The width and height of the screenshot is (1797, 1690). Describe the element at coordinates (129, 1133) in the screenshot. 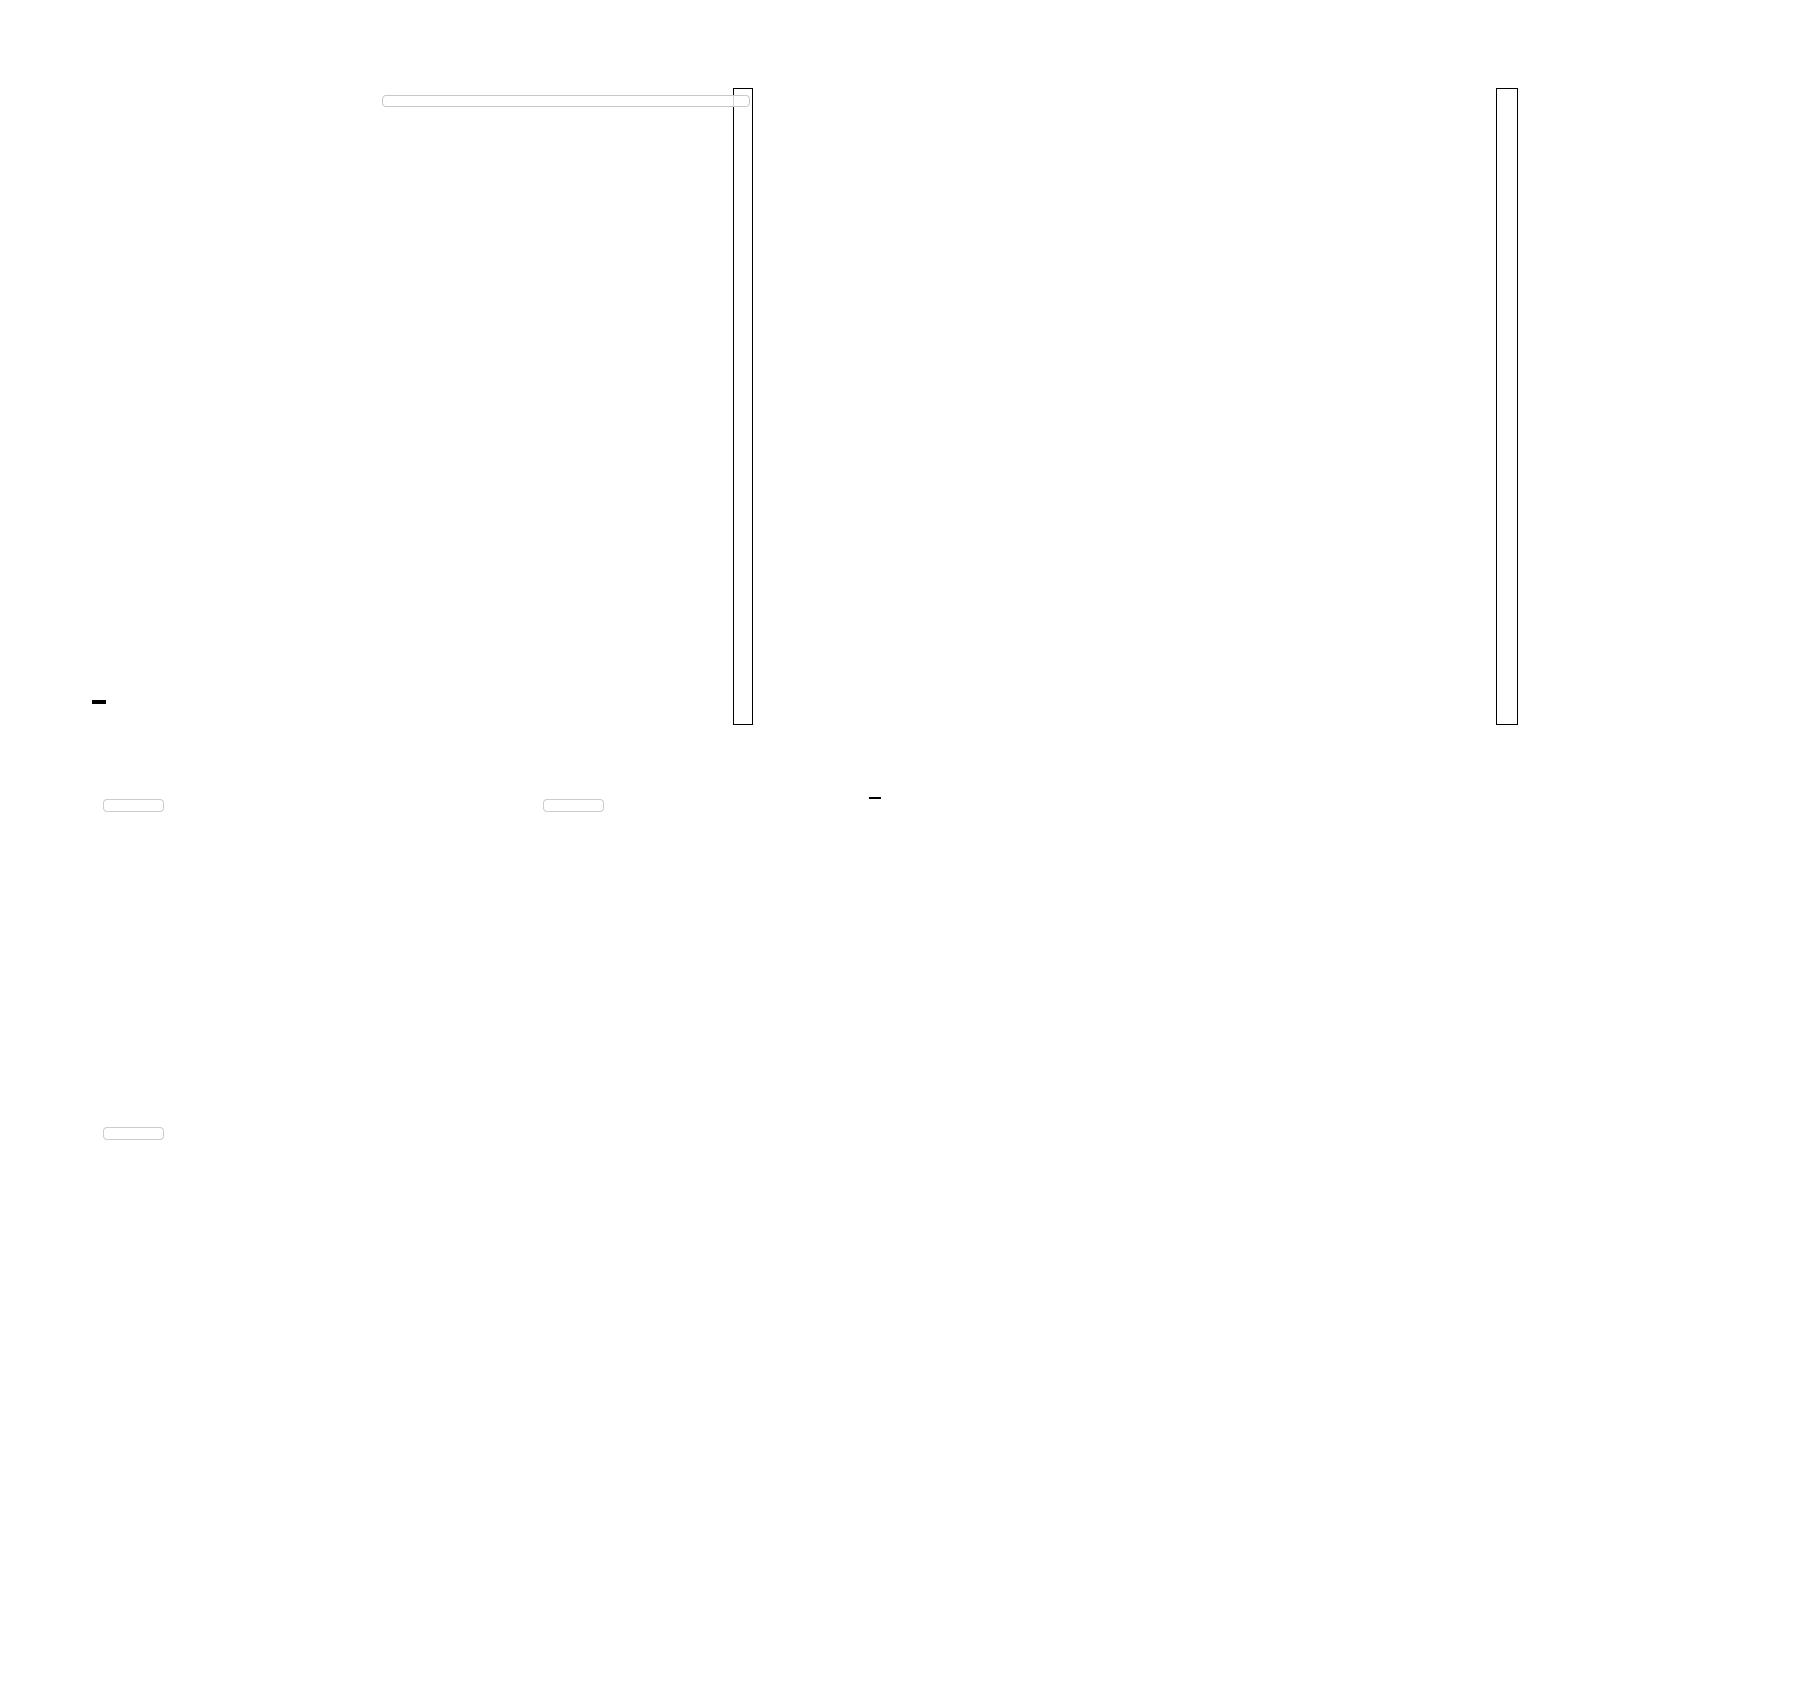

I see `ace-line-sample` at that location.